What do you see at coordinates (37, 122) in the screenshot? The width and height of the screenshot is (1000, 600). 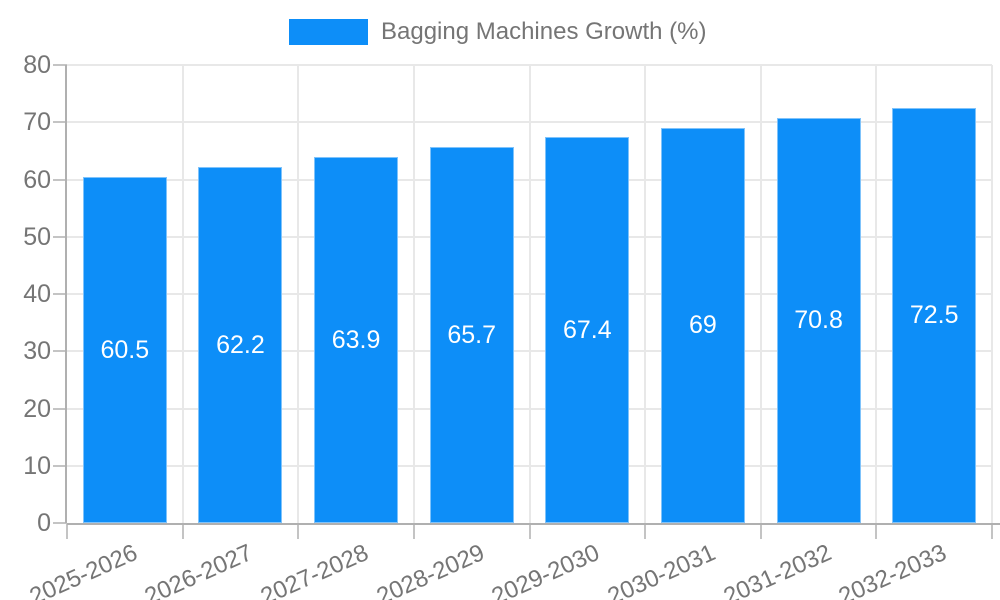 I see `y-axis-tick-label: 70` at bounding box center [37, 122].